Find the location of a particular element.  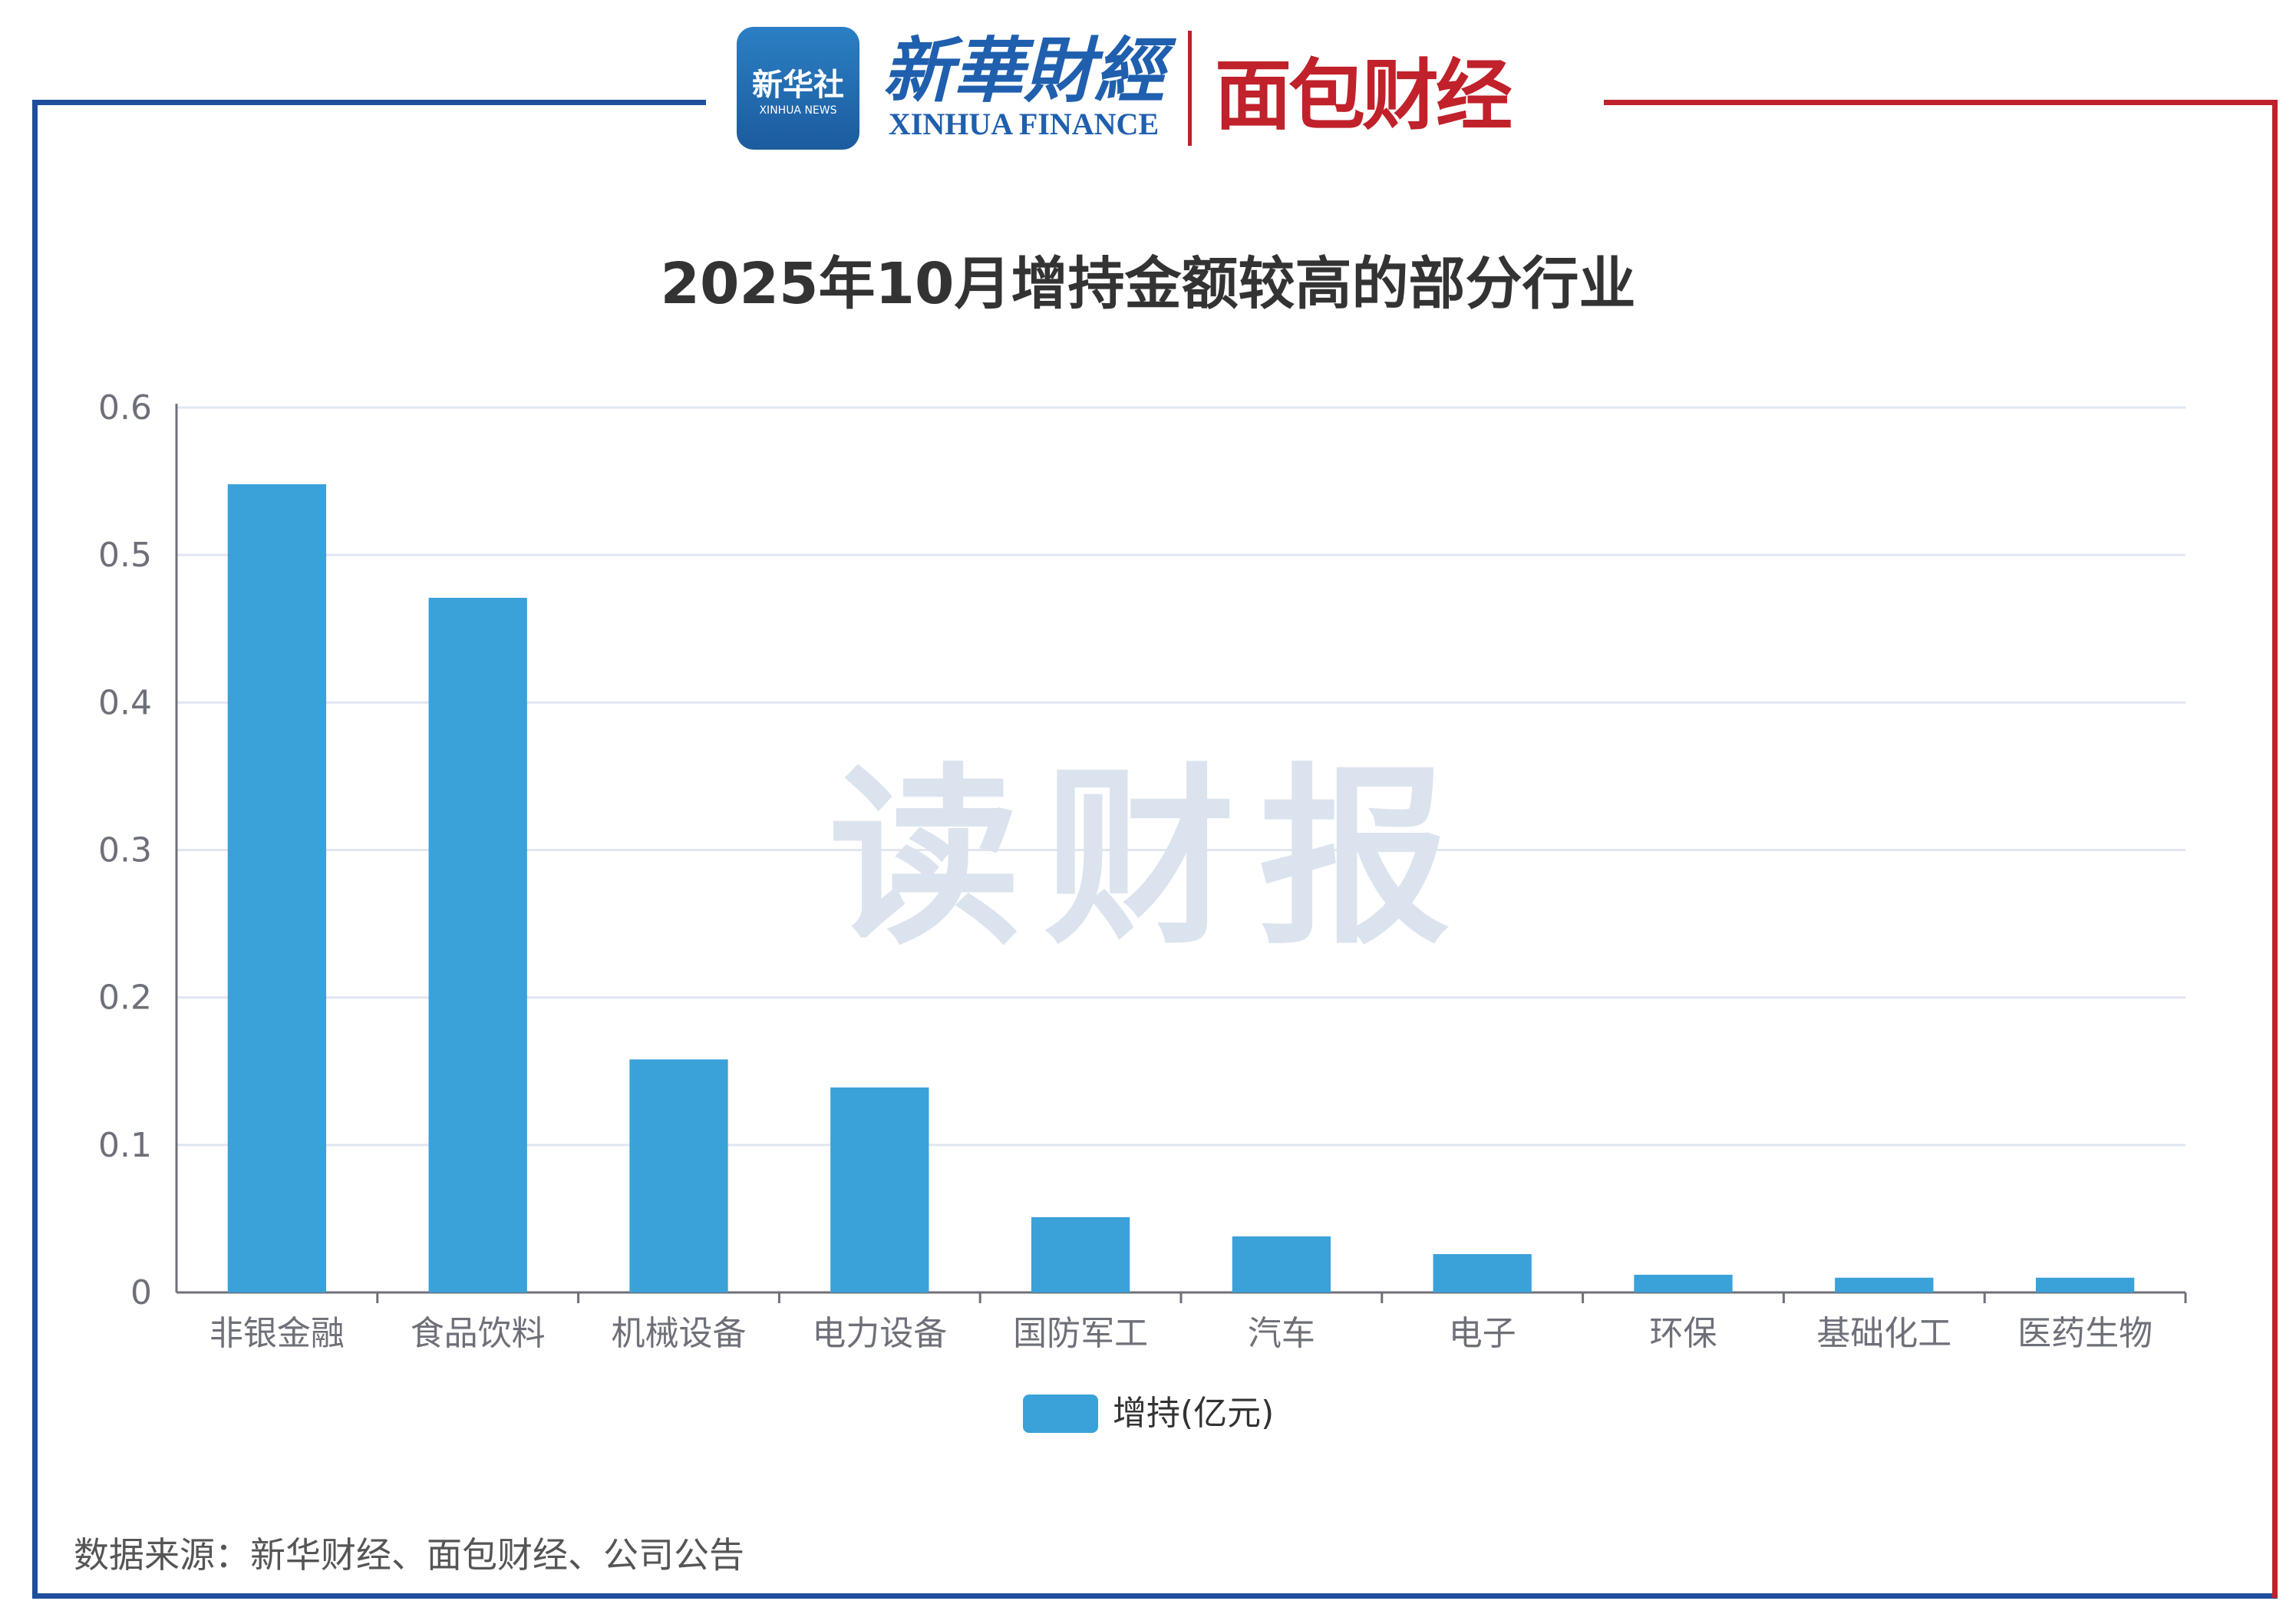

x-tick-label: 电力设备 is located at coordinates (879, 1333).